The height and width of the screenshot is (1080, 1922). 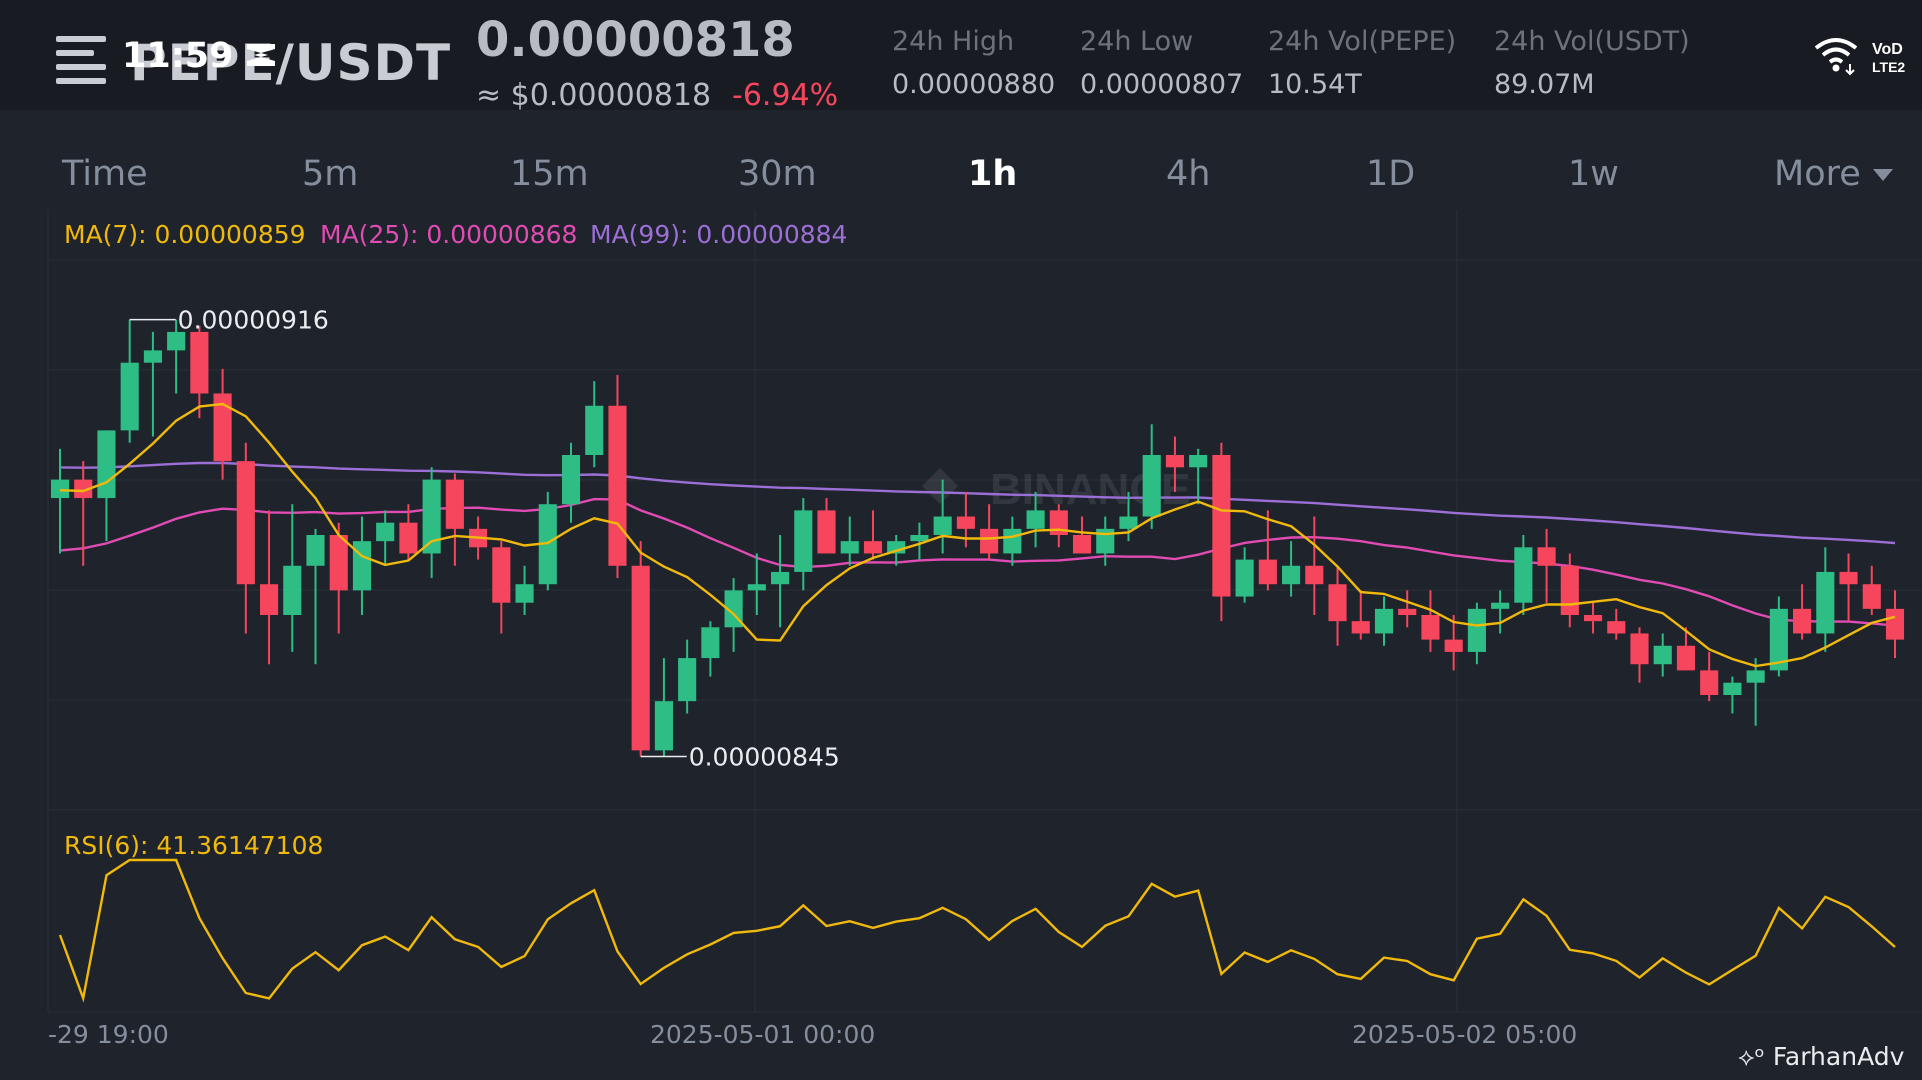 What do you see at coordinates (1882, 175) in the screenshot?
I see `caret-down-icon` at bounding box center [1882, 175].